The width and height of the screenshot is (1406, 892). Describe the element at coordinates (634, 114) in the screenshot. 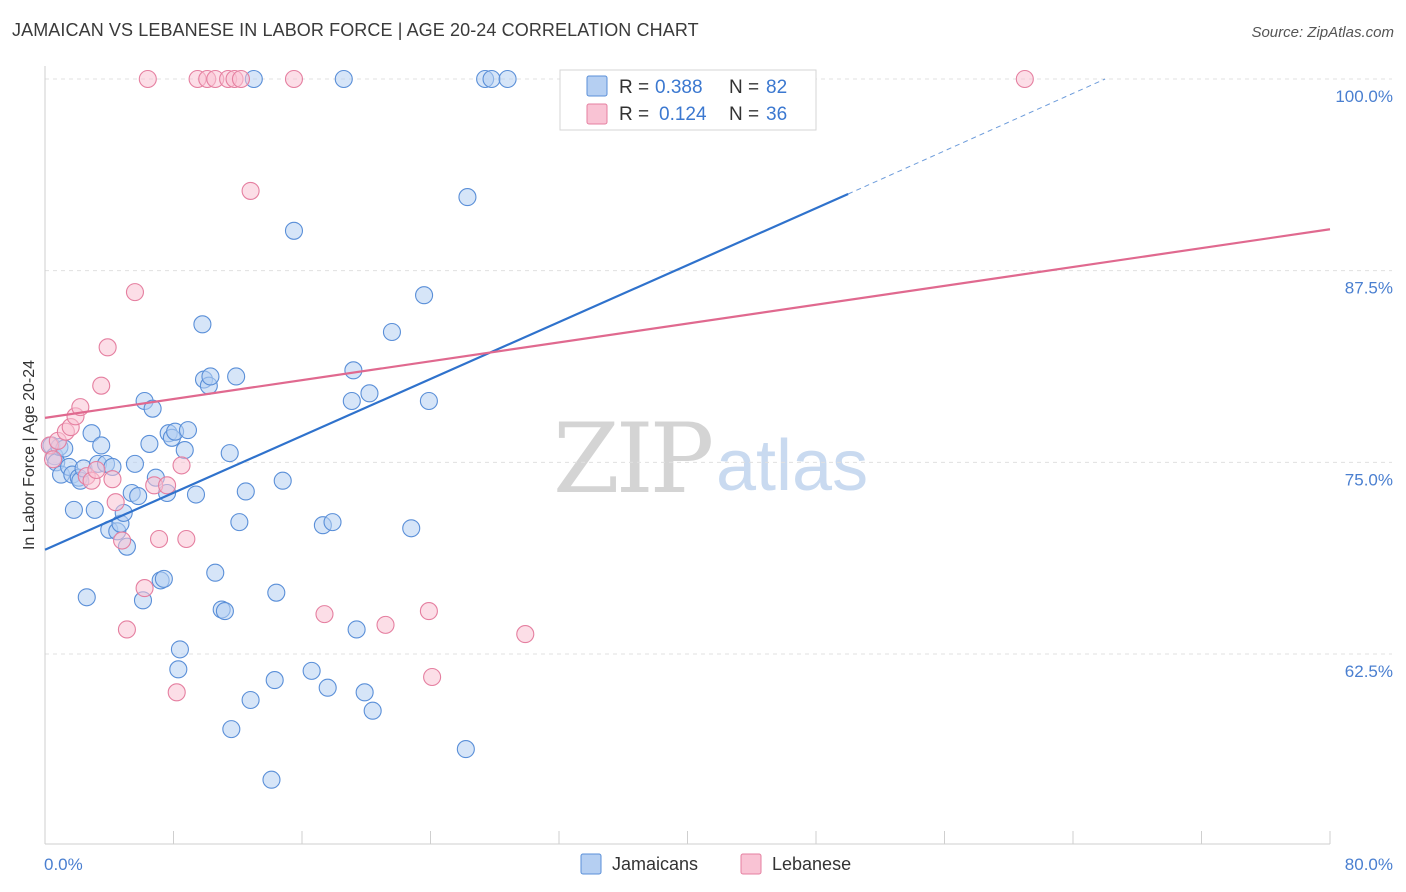

I see `legend-r-label-lebanese: R =` at that location.